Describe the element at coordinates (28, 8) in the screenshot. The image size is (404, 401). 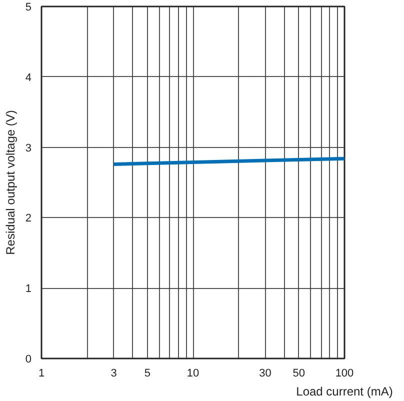
I see `y-tick-label: 5` at that location.